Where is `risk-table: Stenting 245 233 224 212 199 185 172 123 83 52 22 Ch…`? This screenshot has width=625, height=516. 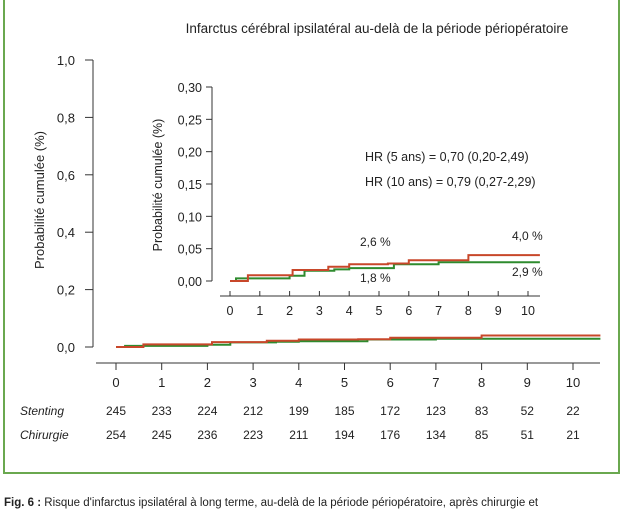
risk-table: Stenting 245 233 224 212 199 185 172 123 83 52 22 Ch… is located at coordinates (300, 423).